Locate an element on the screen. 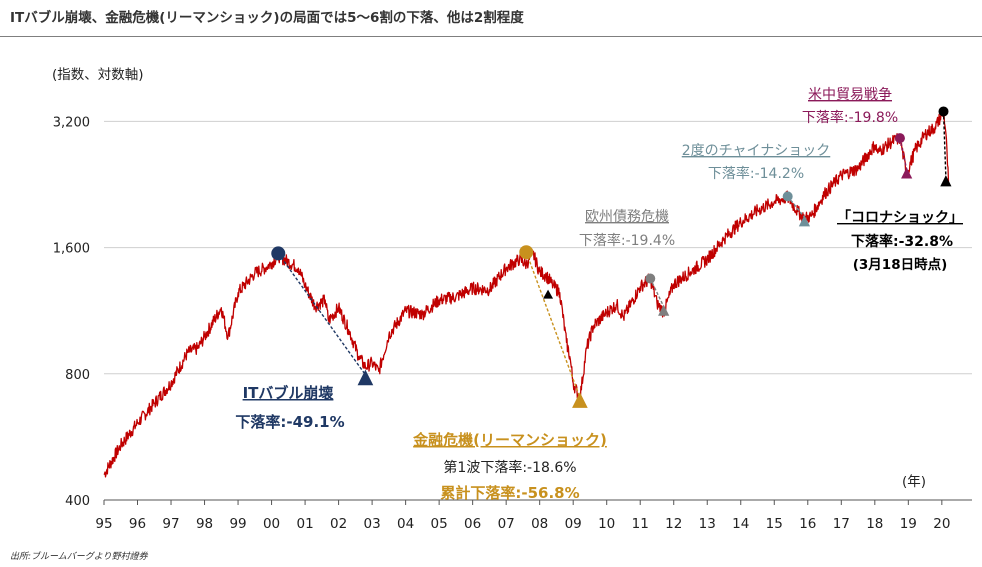  euro-debt-arrow is located at coordinates (657, 292).